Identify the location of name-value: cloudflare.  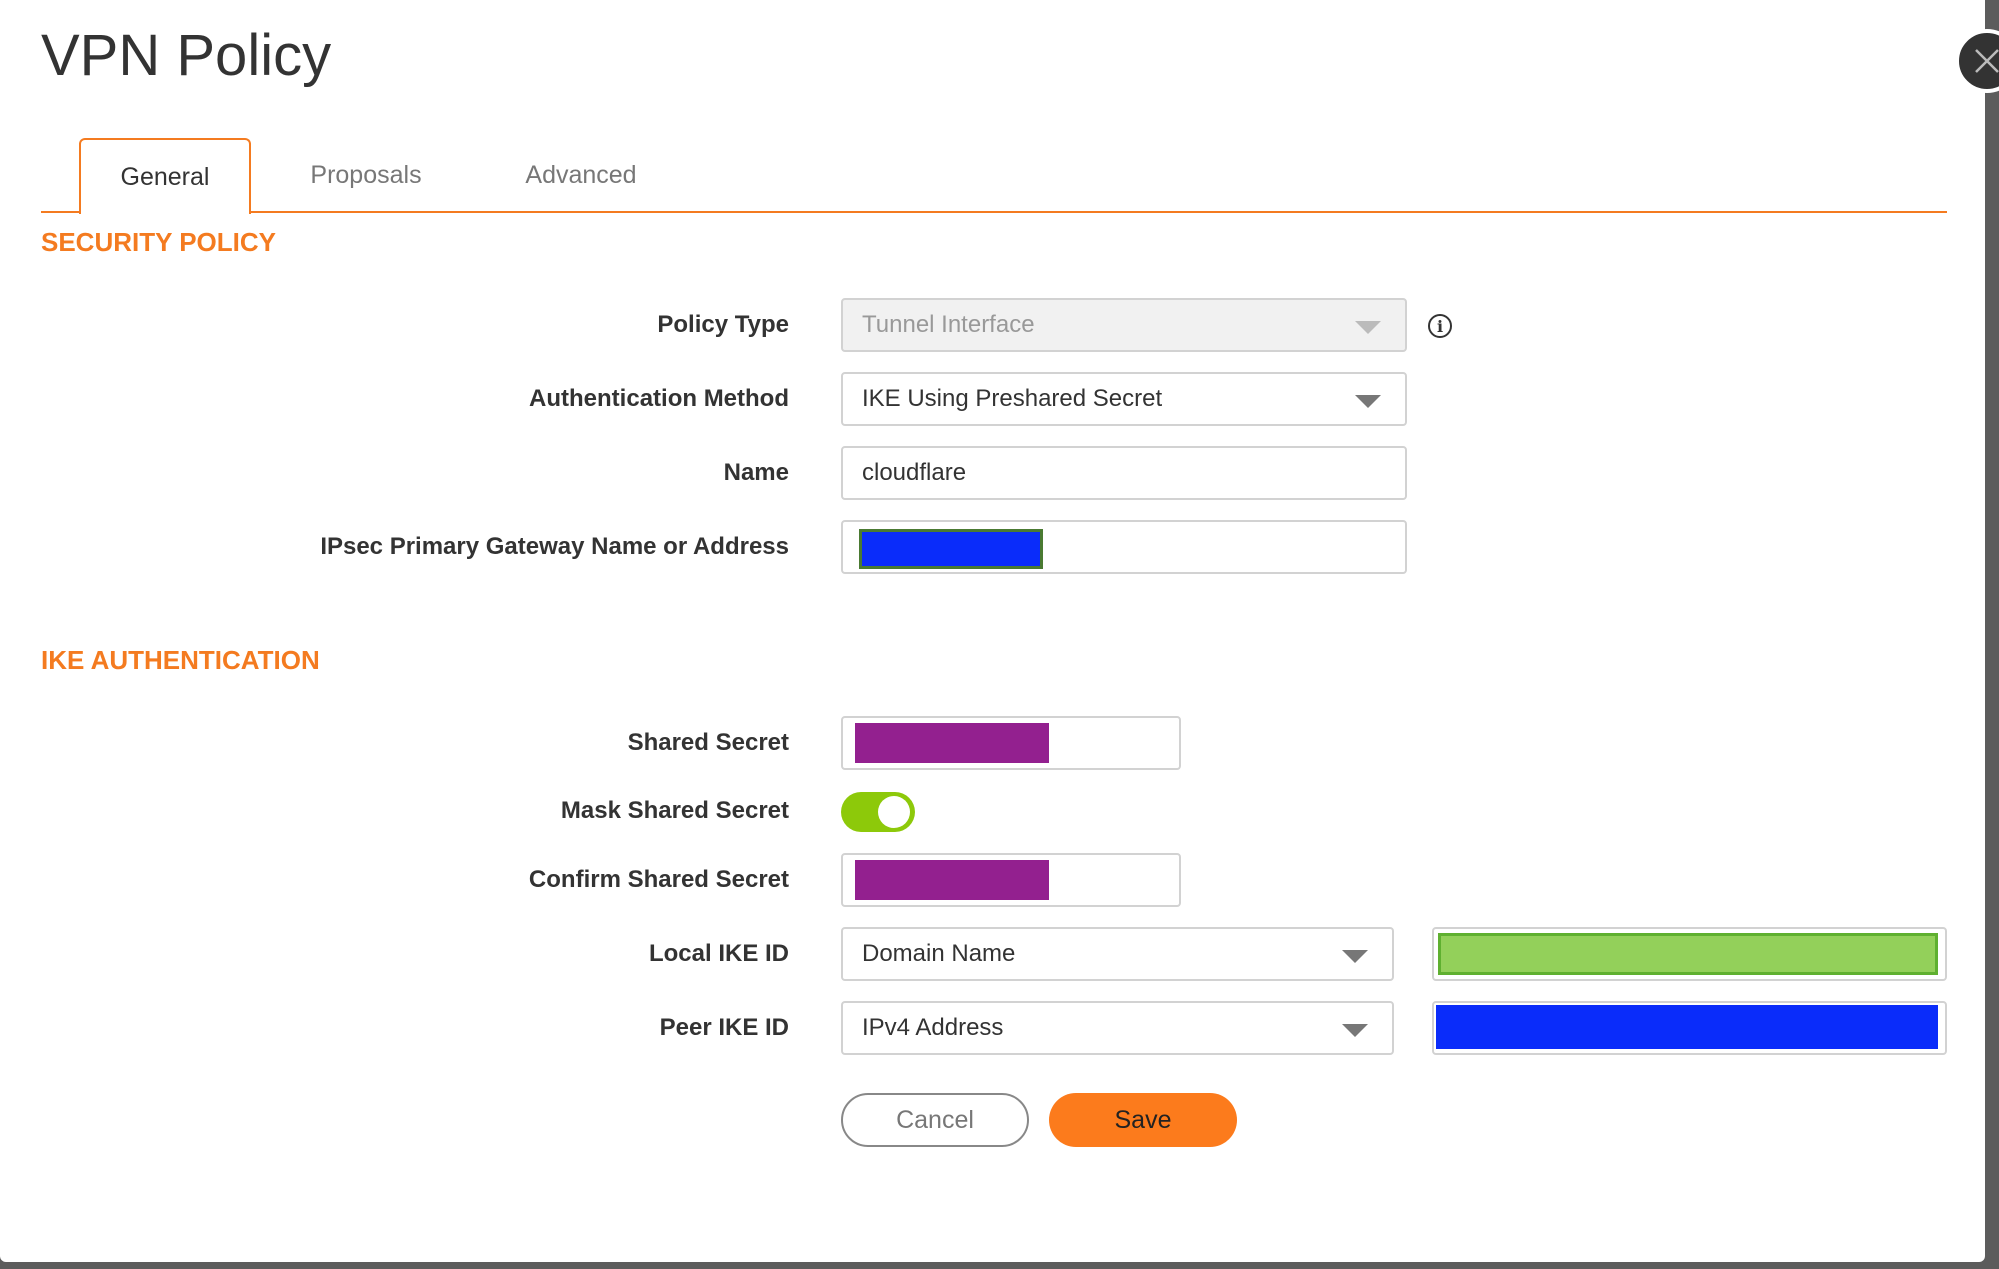
(914, 472).